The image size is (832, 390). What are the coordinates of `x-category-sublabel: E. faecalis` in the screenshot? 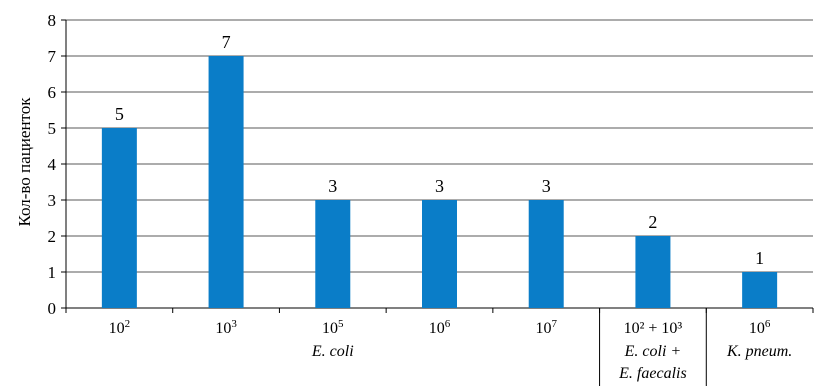 It's located at (652, 373).